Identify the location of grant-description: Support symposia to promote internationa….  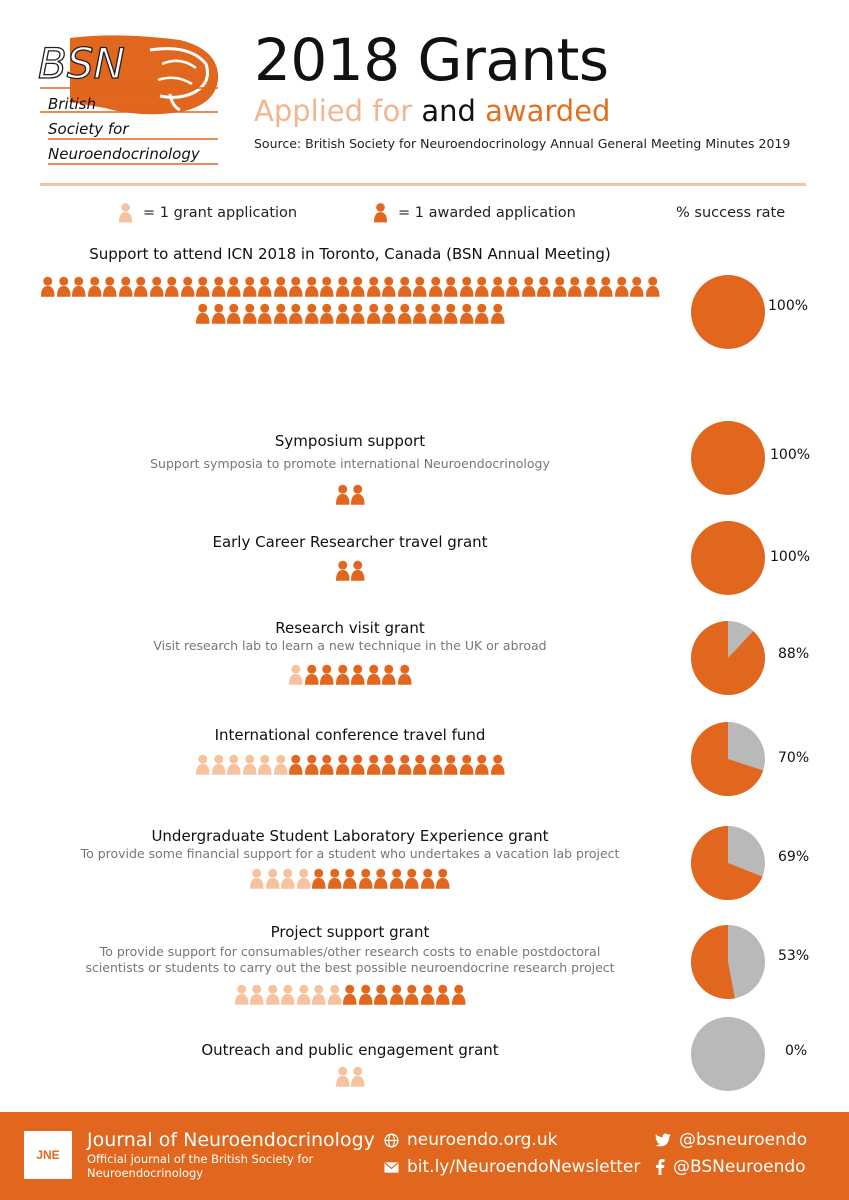
(350, 463).